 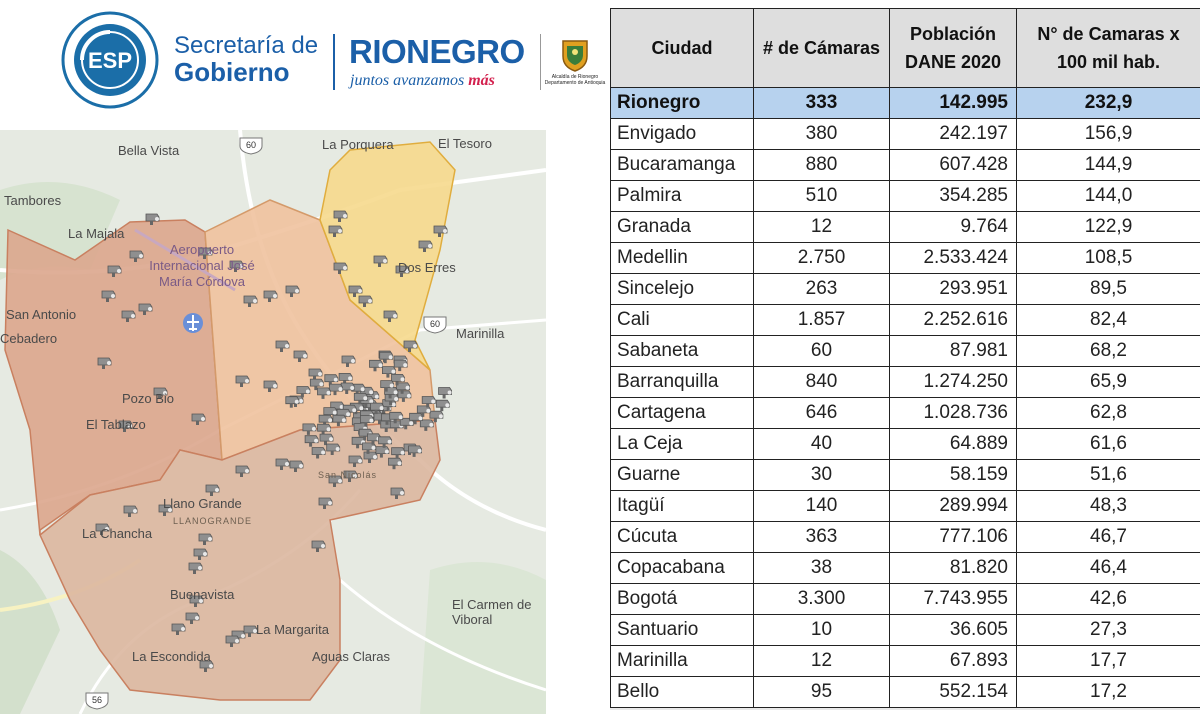 What do you see at coordinates (682, 165) in the screenshot?
I see `cell-ciudad: Bucaramanga` at bounding box center [682, 165].